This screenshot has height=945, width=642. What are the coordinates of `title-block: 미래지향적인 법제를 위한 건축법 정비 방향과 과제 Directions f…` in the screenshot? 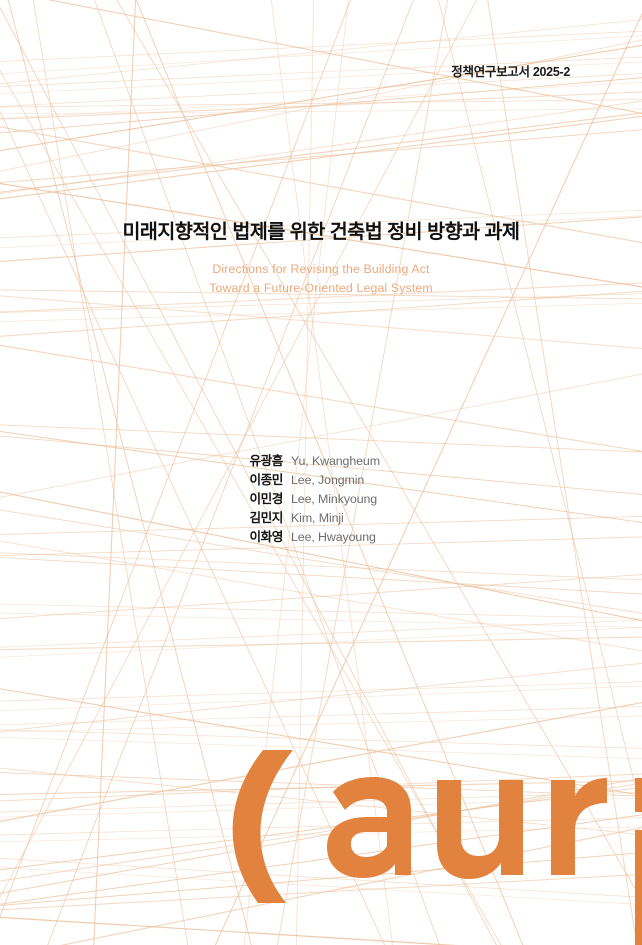 It's located at (321, 258).